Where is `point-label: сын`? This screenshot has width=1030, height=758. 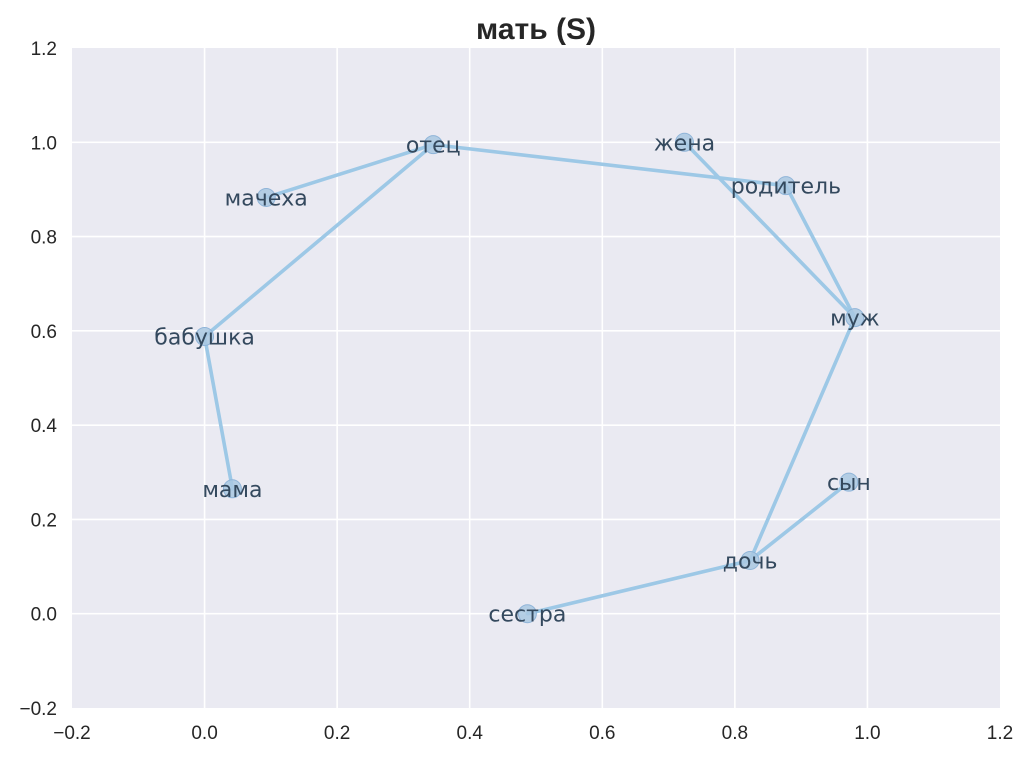
point-label: сын is located at coordinates (849, 483).